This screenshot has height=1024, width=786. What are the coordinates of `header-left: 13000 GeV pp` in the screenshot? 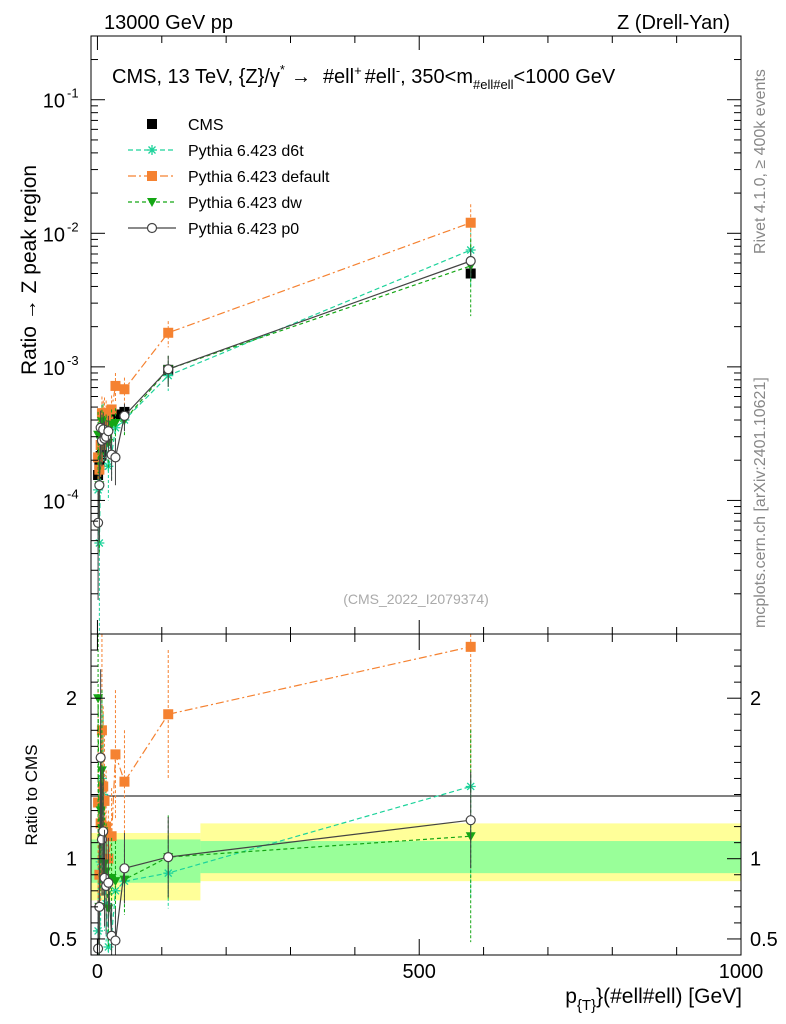 It's located at (168, 23).